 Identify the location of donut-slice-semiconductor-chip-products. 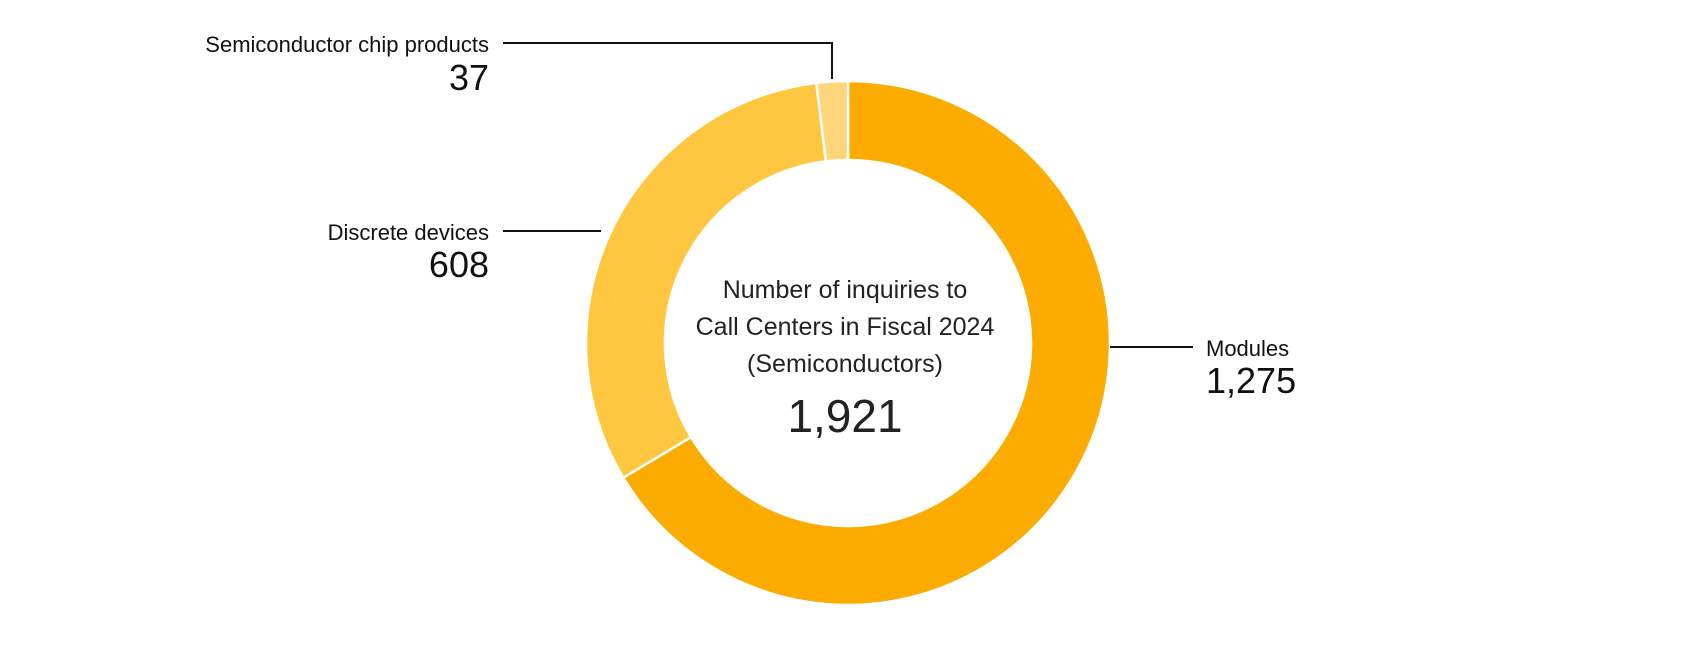
(832, 121).